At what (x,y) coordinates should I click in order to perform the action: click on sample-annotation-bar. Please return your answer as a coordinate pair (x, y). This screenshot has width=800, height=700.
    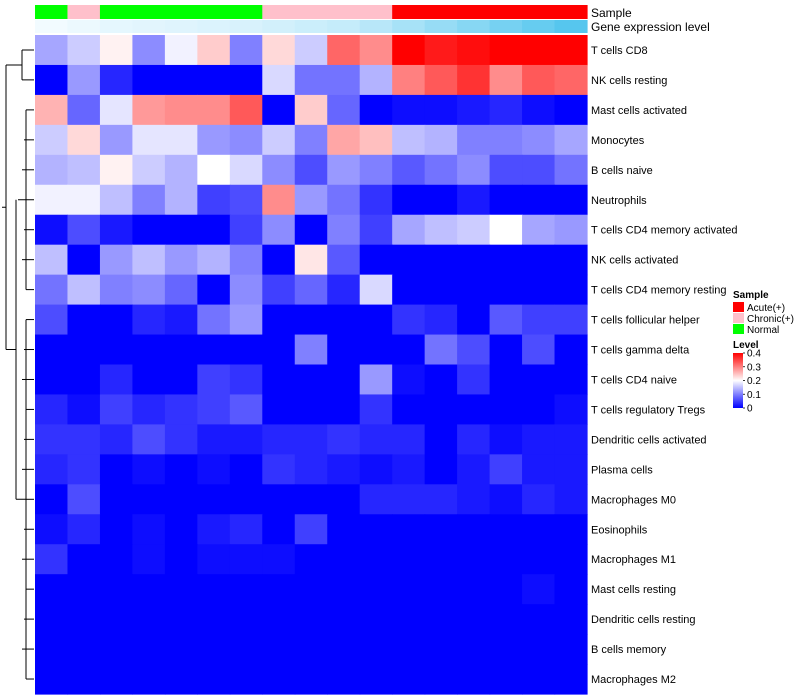
    Looking at the image, I should click on (311, 12).